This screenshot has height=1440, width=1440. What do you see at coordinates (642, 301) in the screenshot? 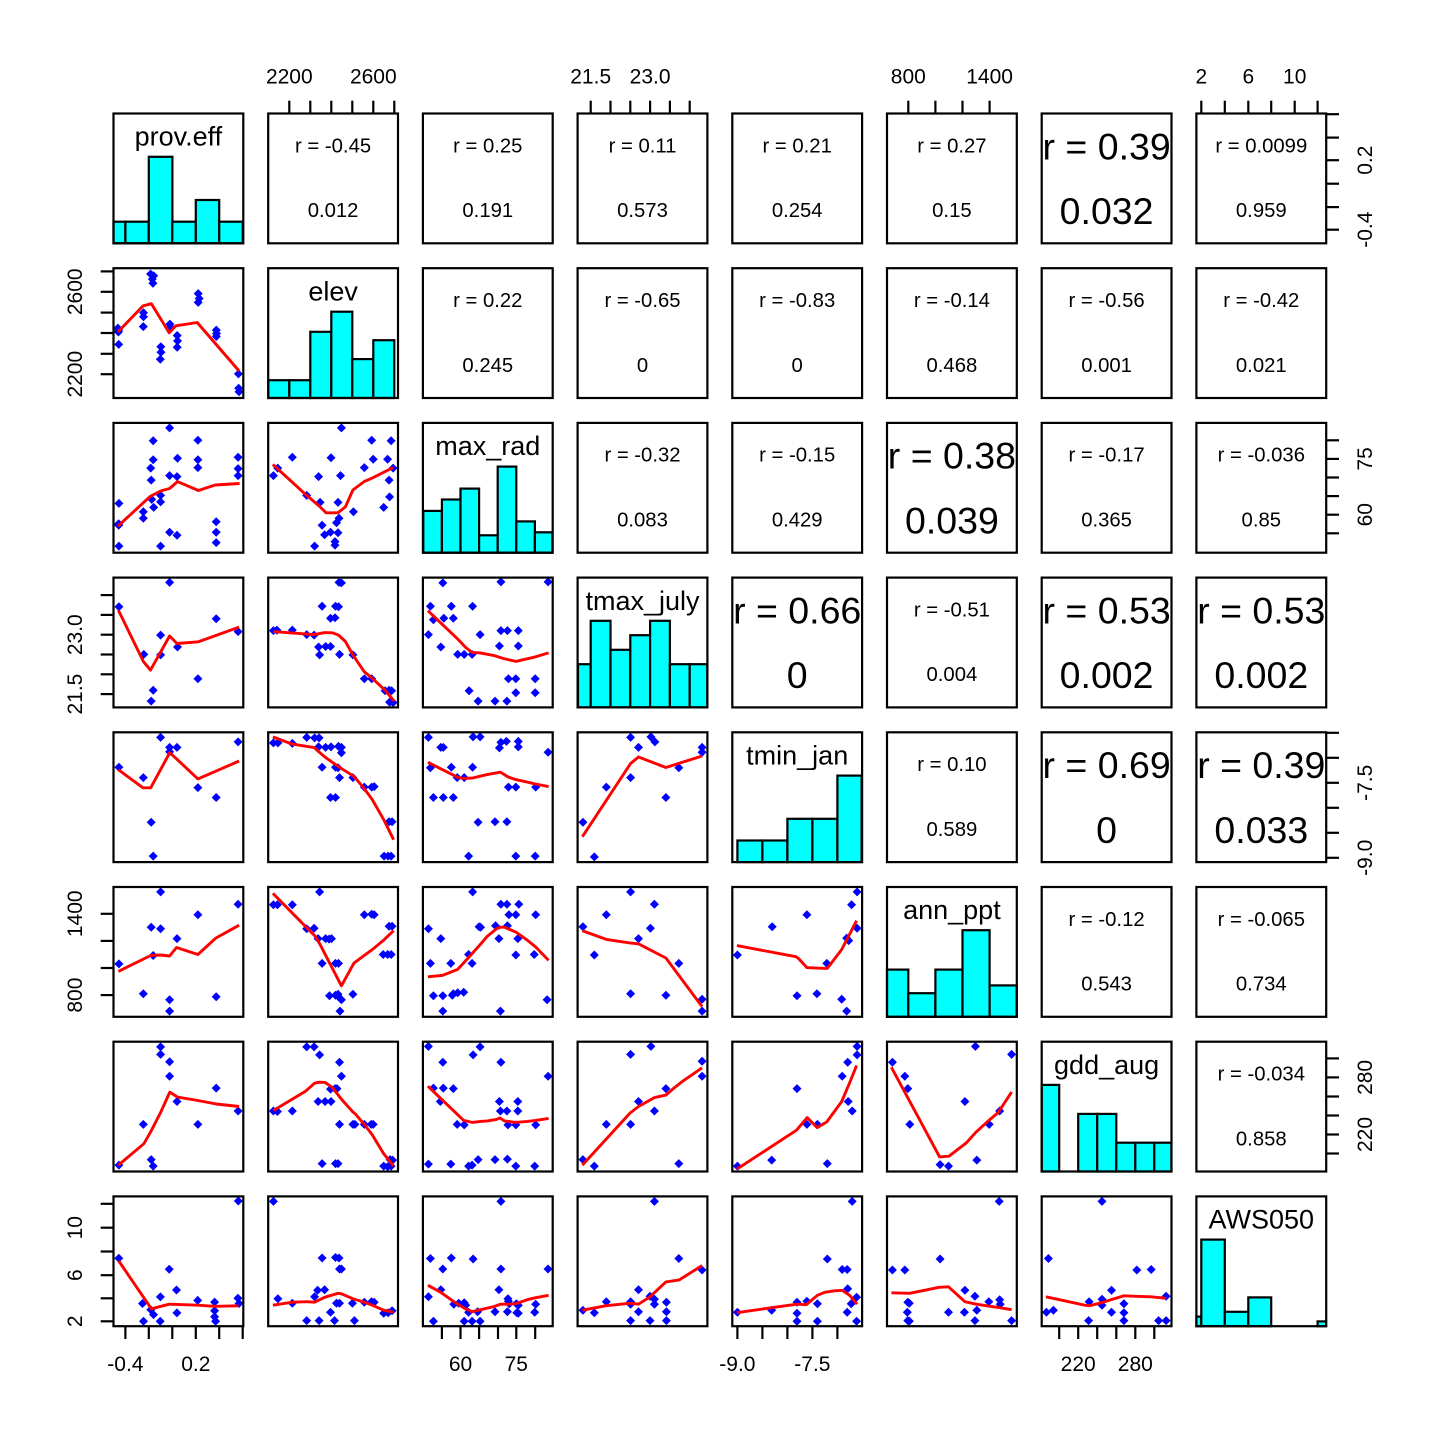
I see `svg-text: r = -0.65` at bounding box center [642, 301].